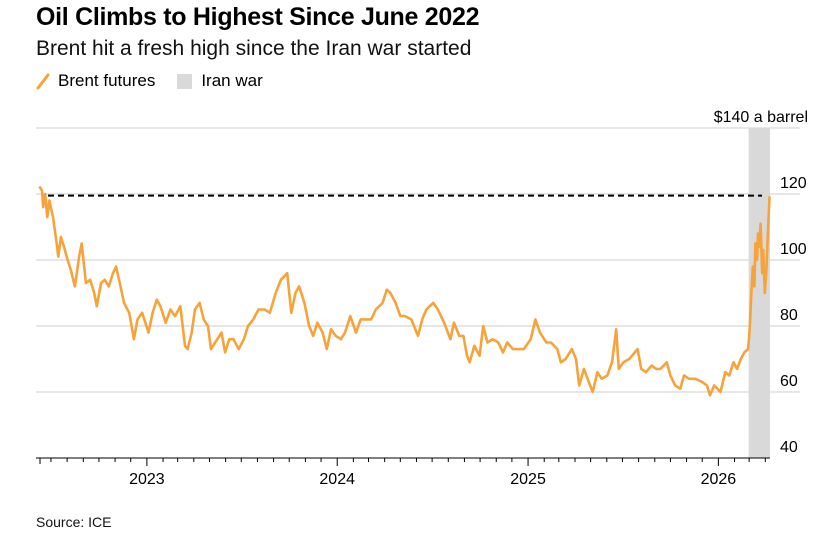 The height and width of the screenshot is (550, 836). What do you see at coordinates (528, 479) in the screenshot?
I see `x-tick-label: 2025` at bounding box center [528, 479].